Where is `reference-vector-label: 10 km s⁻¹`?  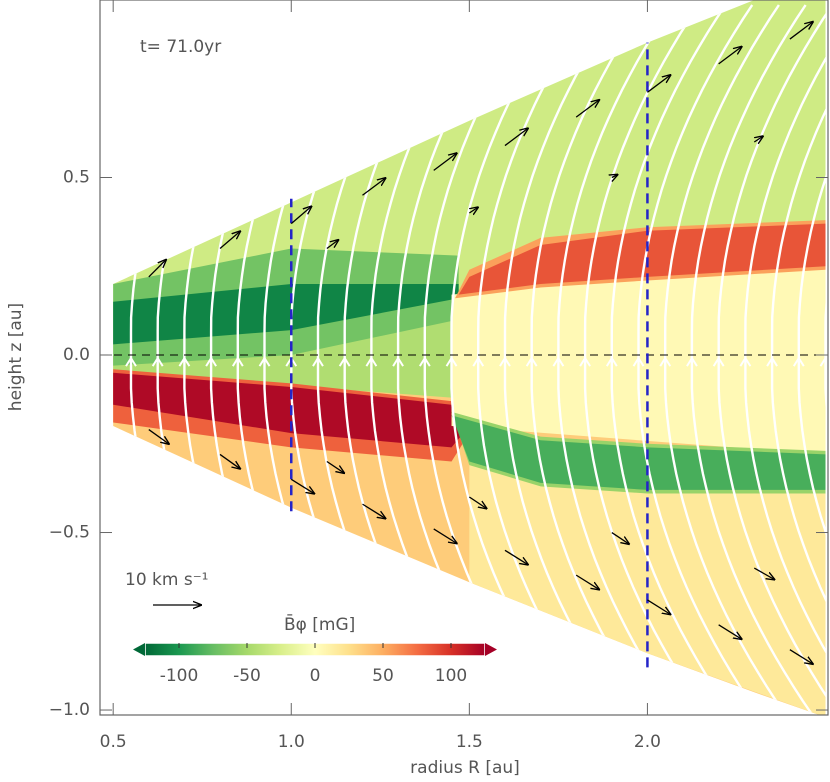
reference-vector-label: 10 km s⁻¹ is located at coordinates (167, 580).